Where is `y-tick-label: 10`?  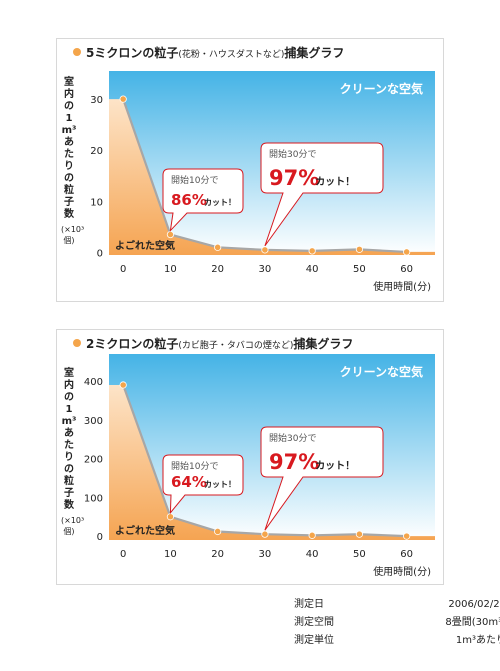
y-tick-label: 10 is located at coordinates (96, 202).